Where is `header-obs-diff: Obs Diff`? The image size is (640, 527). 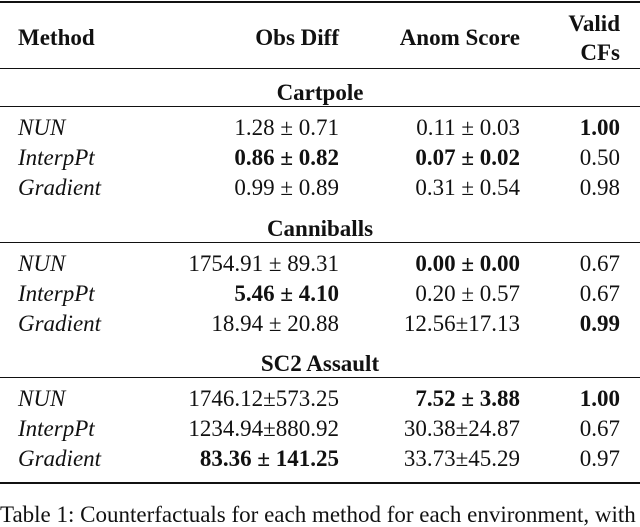 header-obs-diff: Obs Diff is located at coordinates (297, 37).